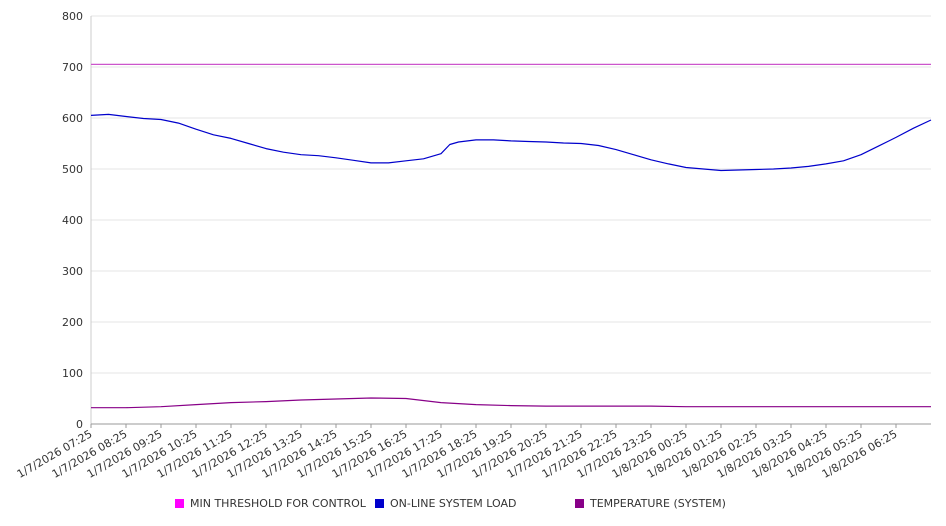 This screenshot has height=526, width=946. I want to click on legend-label-temperature: TEMPERATURE (SYSTEM), so click(658, 503).